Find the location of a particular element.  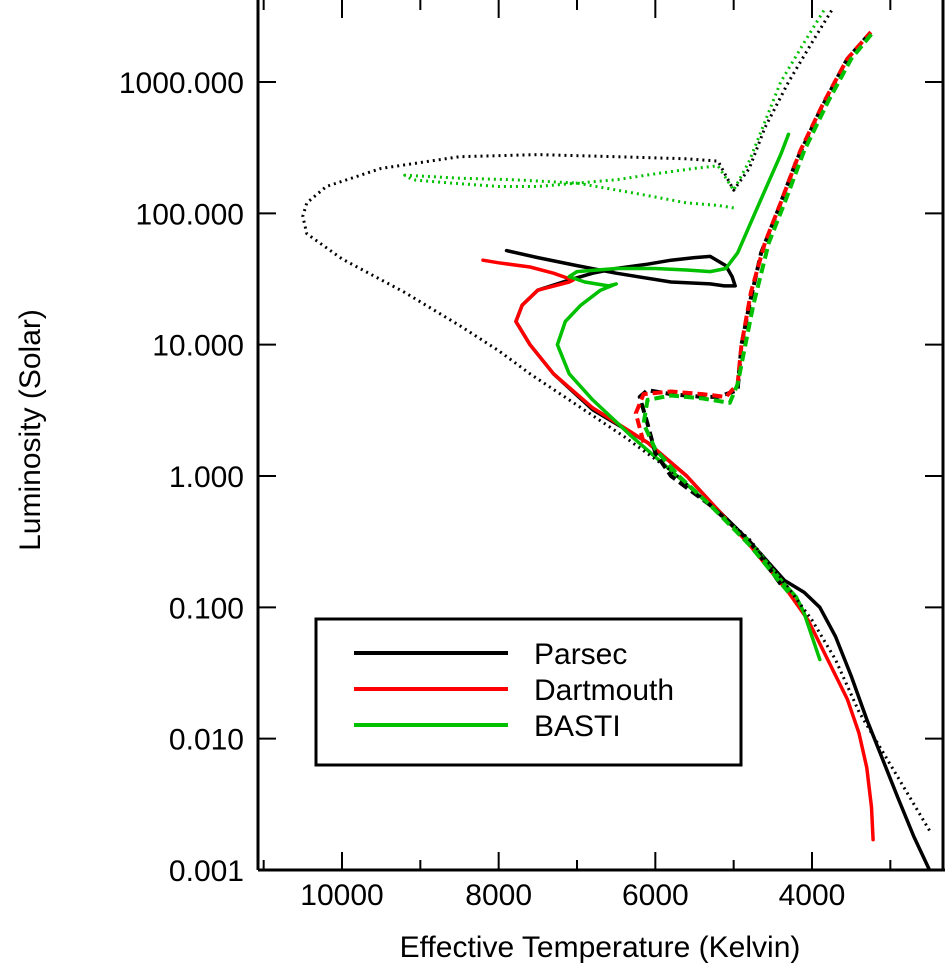

x-tick-label: 10000 is located at coordinates (341, 895).